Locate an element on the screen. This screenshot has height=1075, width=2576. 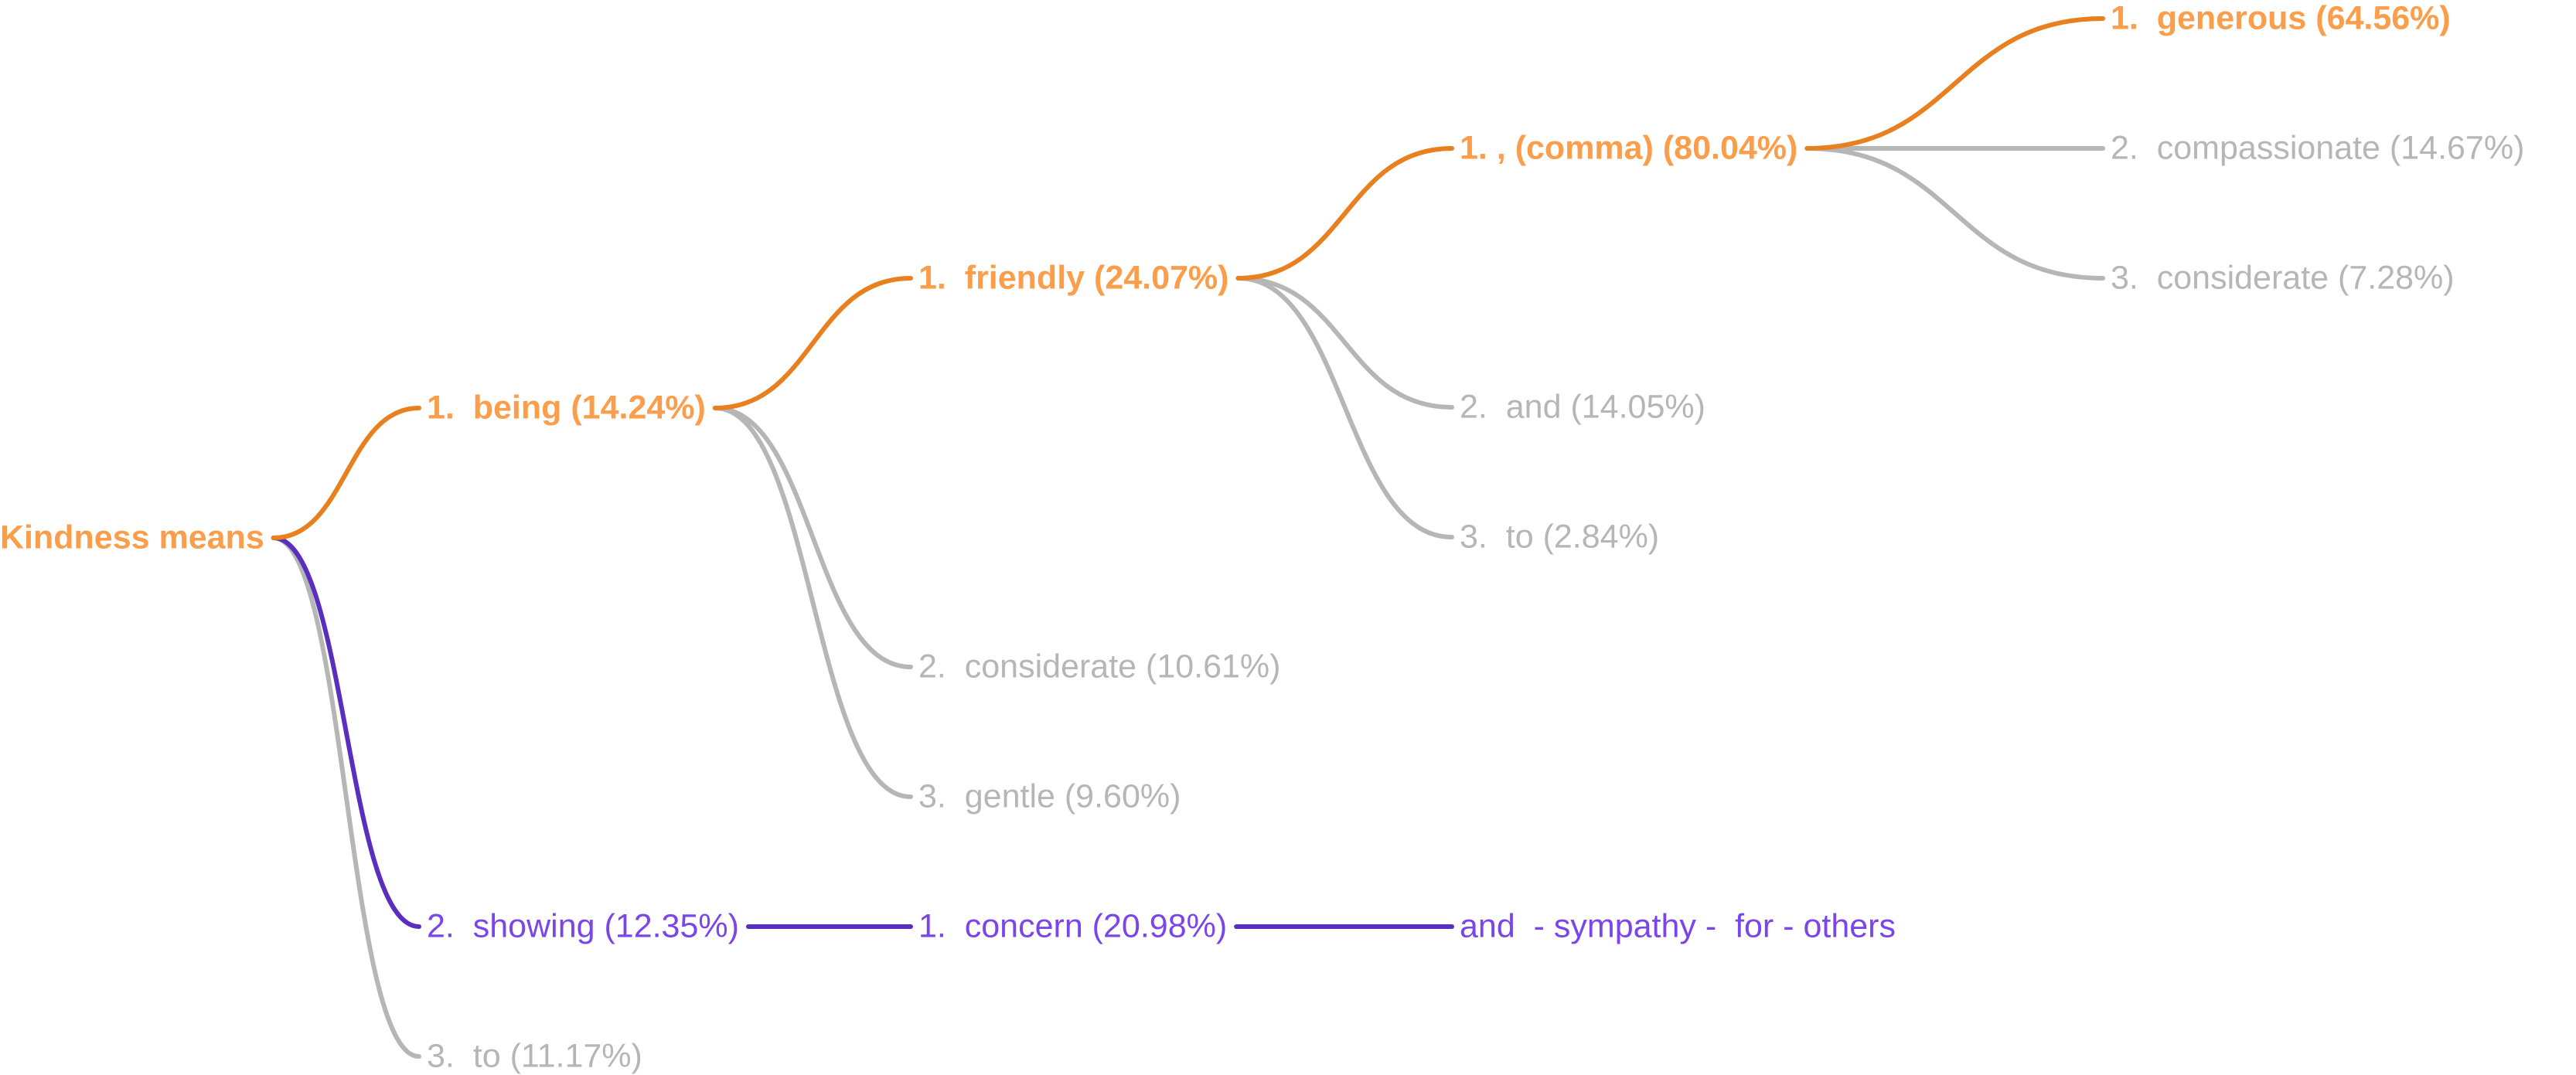
node-being: 1. being (14.24%) is located at coordinates (566, 408).